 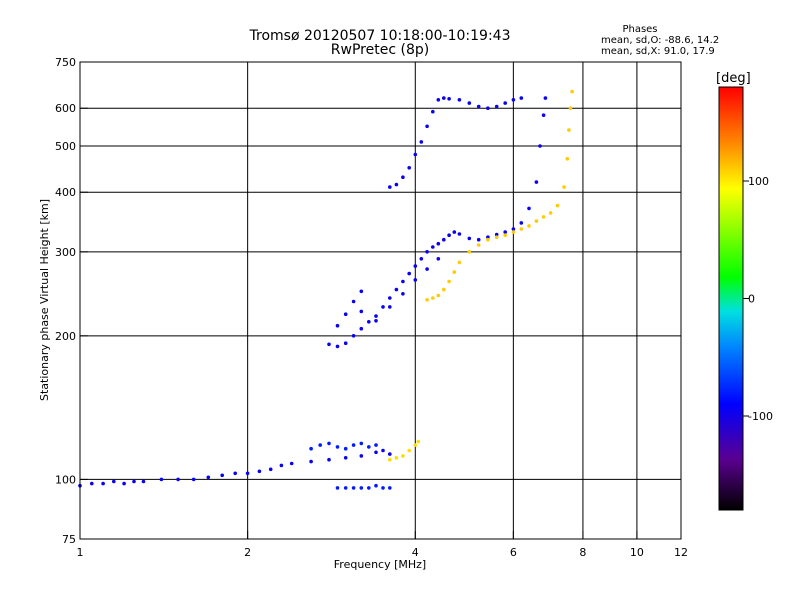 I want to click on y-tick-label: 75, so click(x=69, y=539).